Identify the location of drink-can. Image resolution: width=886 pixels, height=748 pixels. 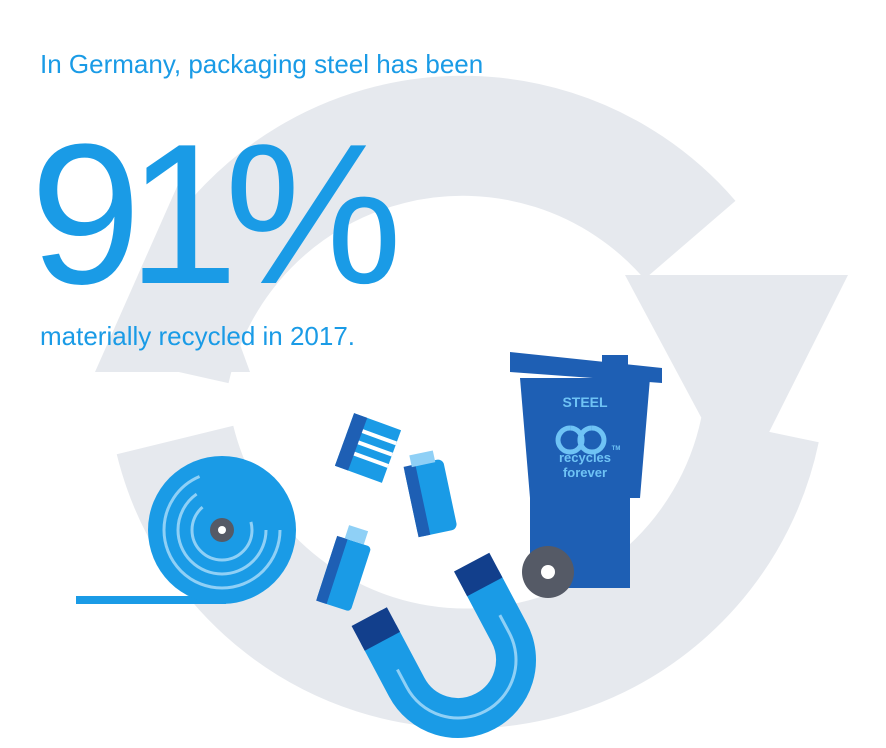
(430, 494).